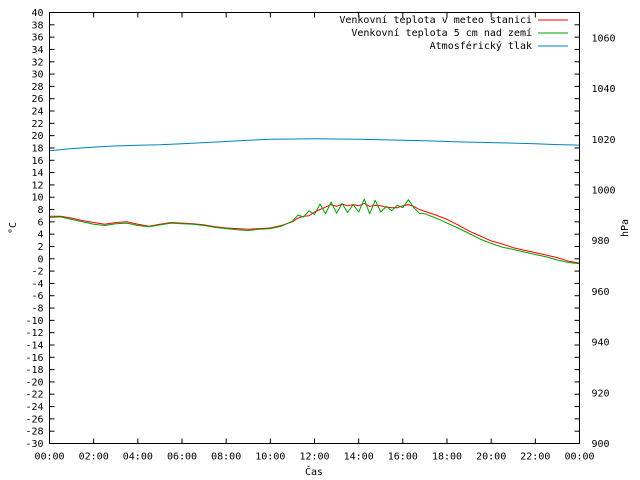 The width and height of the screenshot is (640, 480). What do you see at coordinates (447, 457) in the screenshot?
I see `x-tick-label: 18:00` at bounding box center [447, 457].